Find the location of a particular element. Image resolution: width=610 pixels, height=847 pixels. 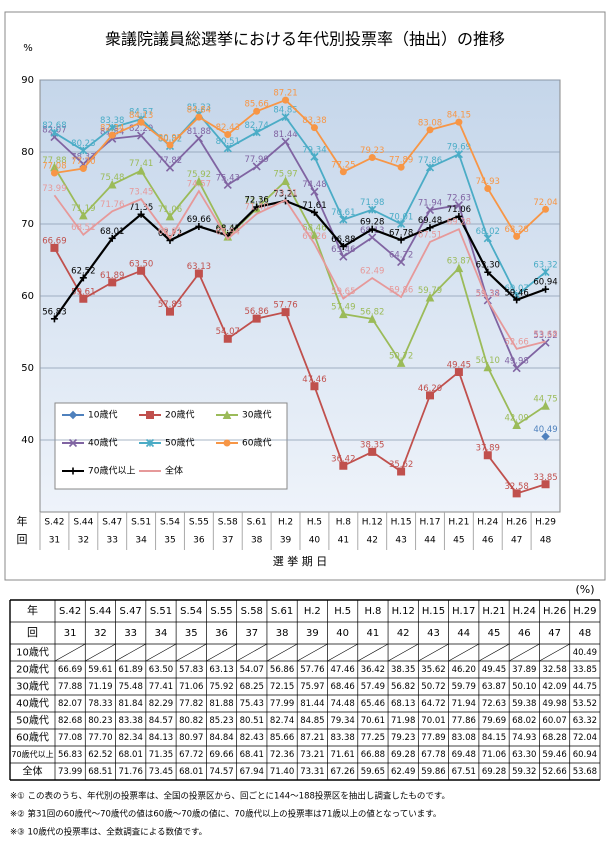

table-cell: 42.09 is located at coordinates (554, 687).